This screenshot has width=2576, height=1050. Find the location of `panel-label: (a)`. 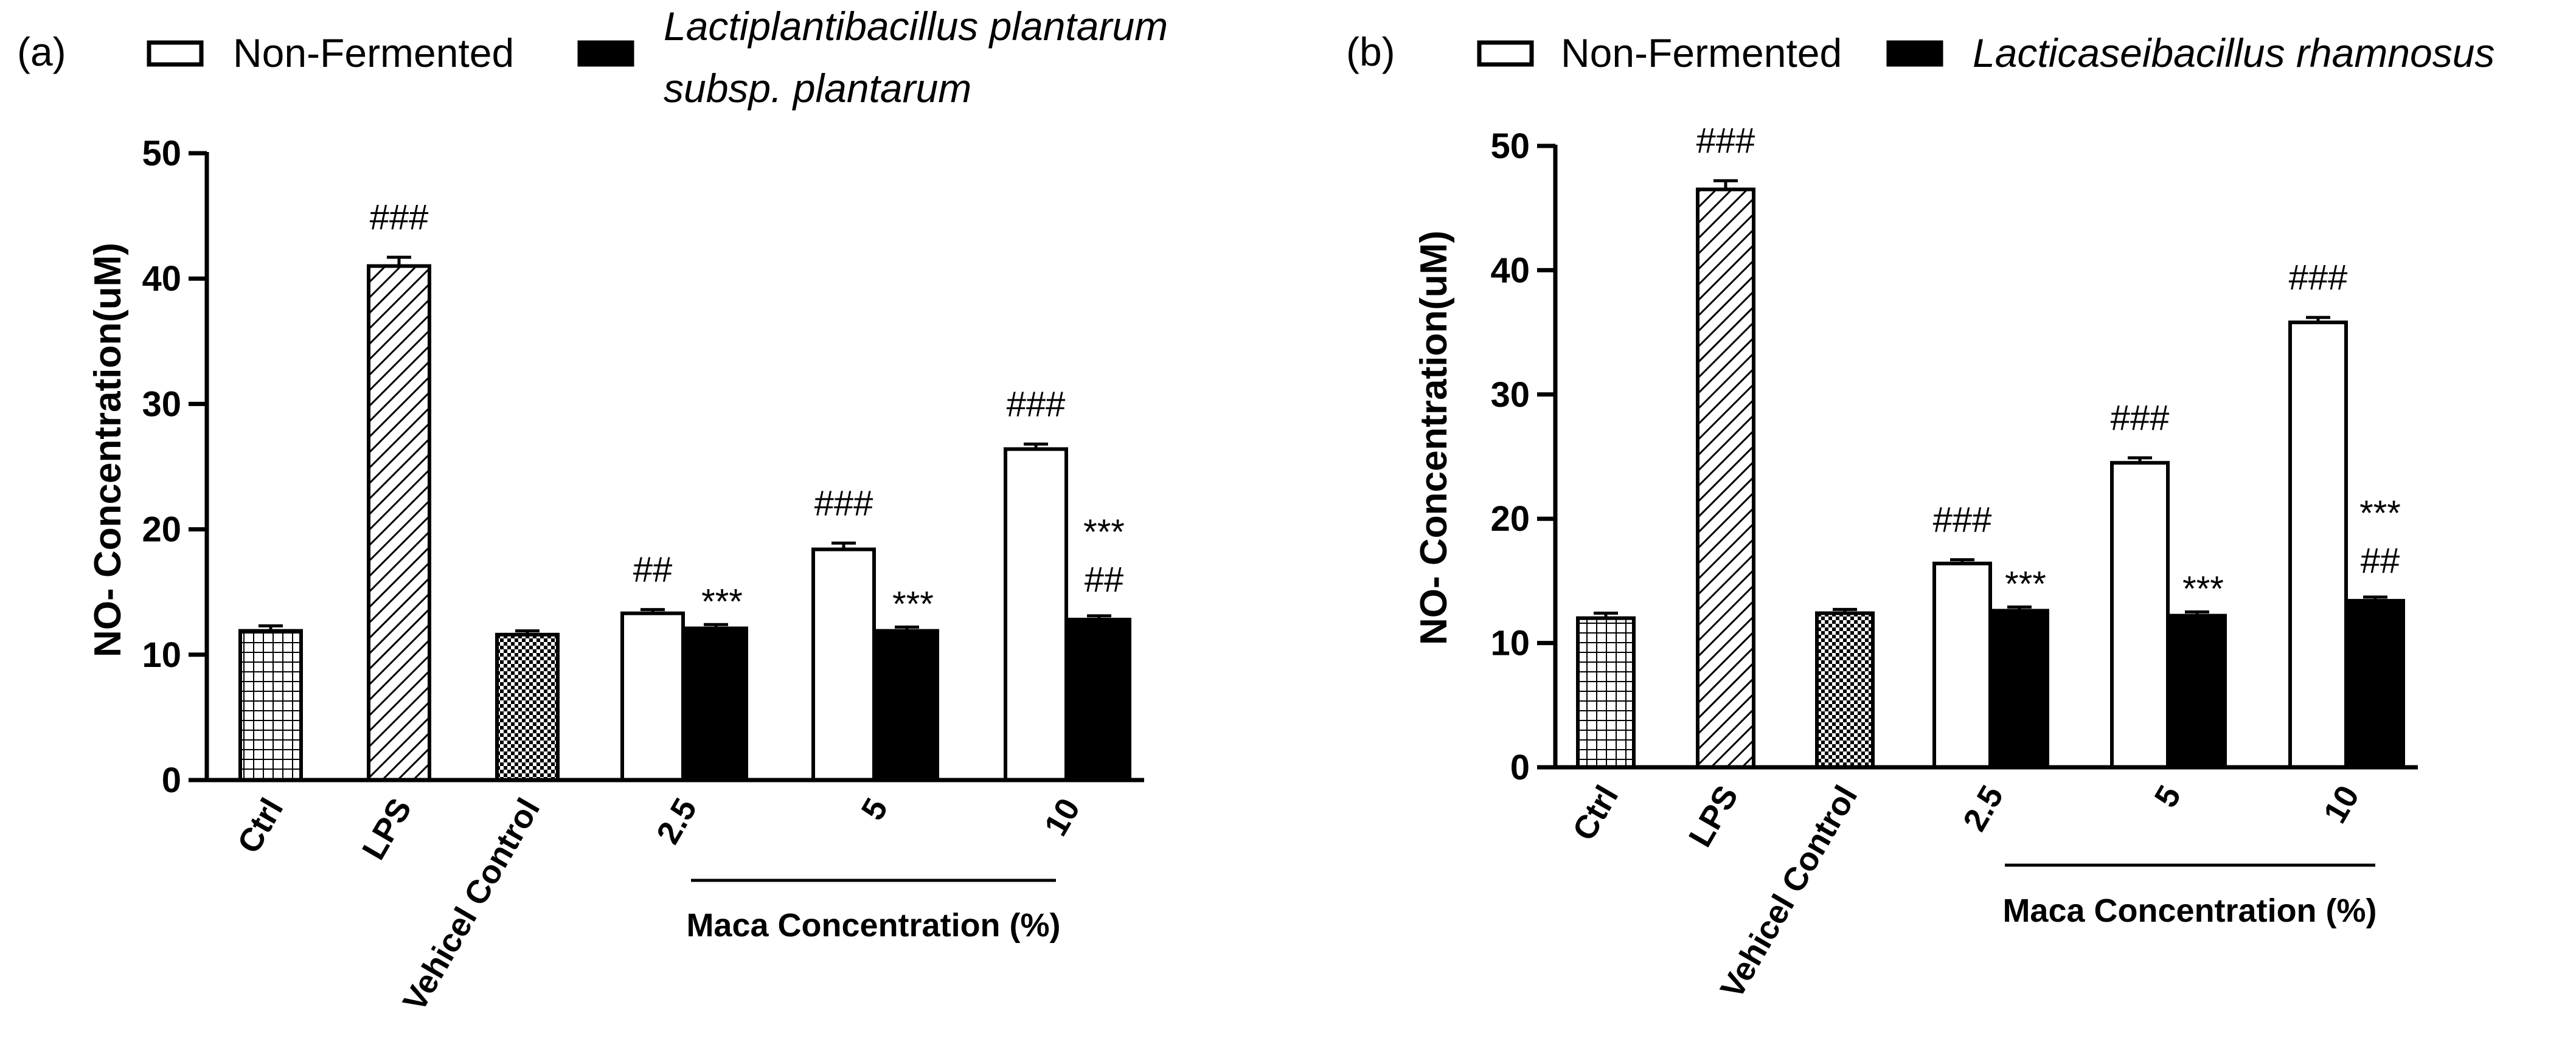

panel-label: (a) is located at coordinates (41, 51).